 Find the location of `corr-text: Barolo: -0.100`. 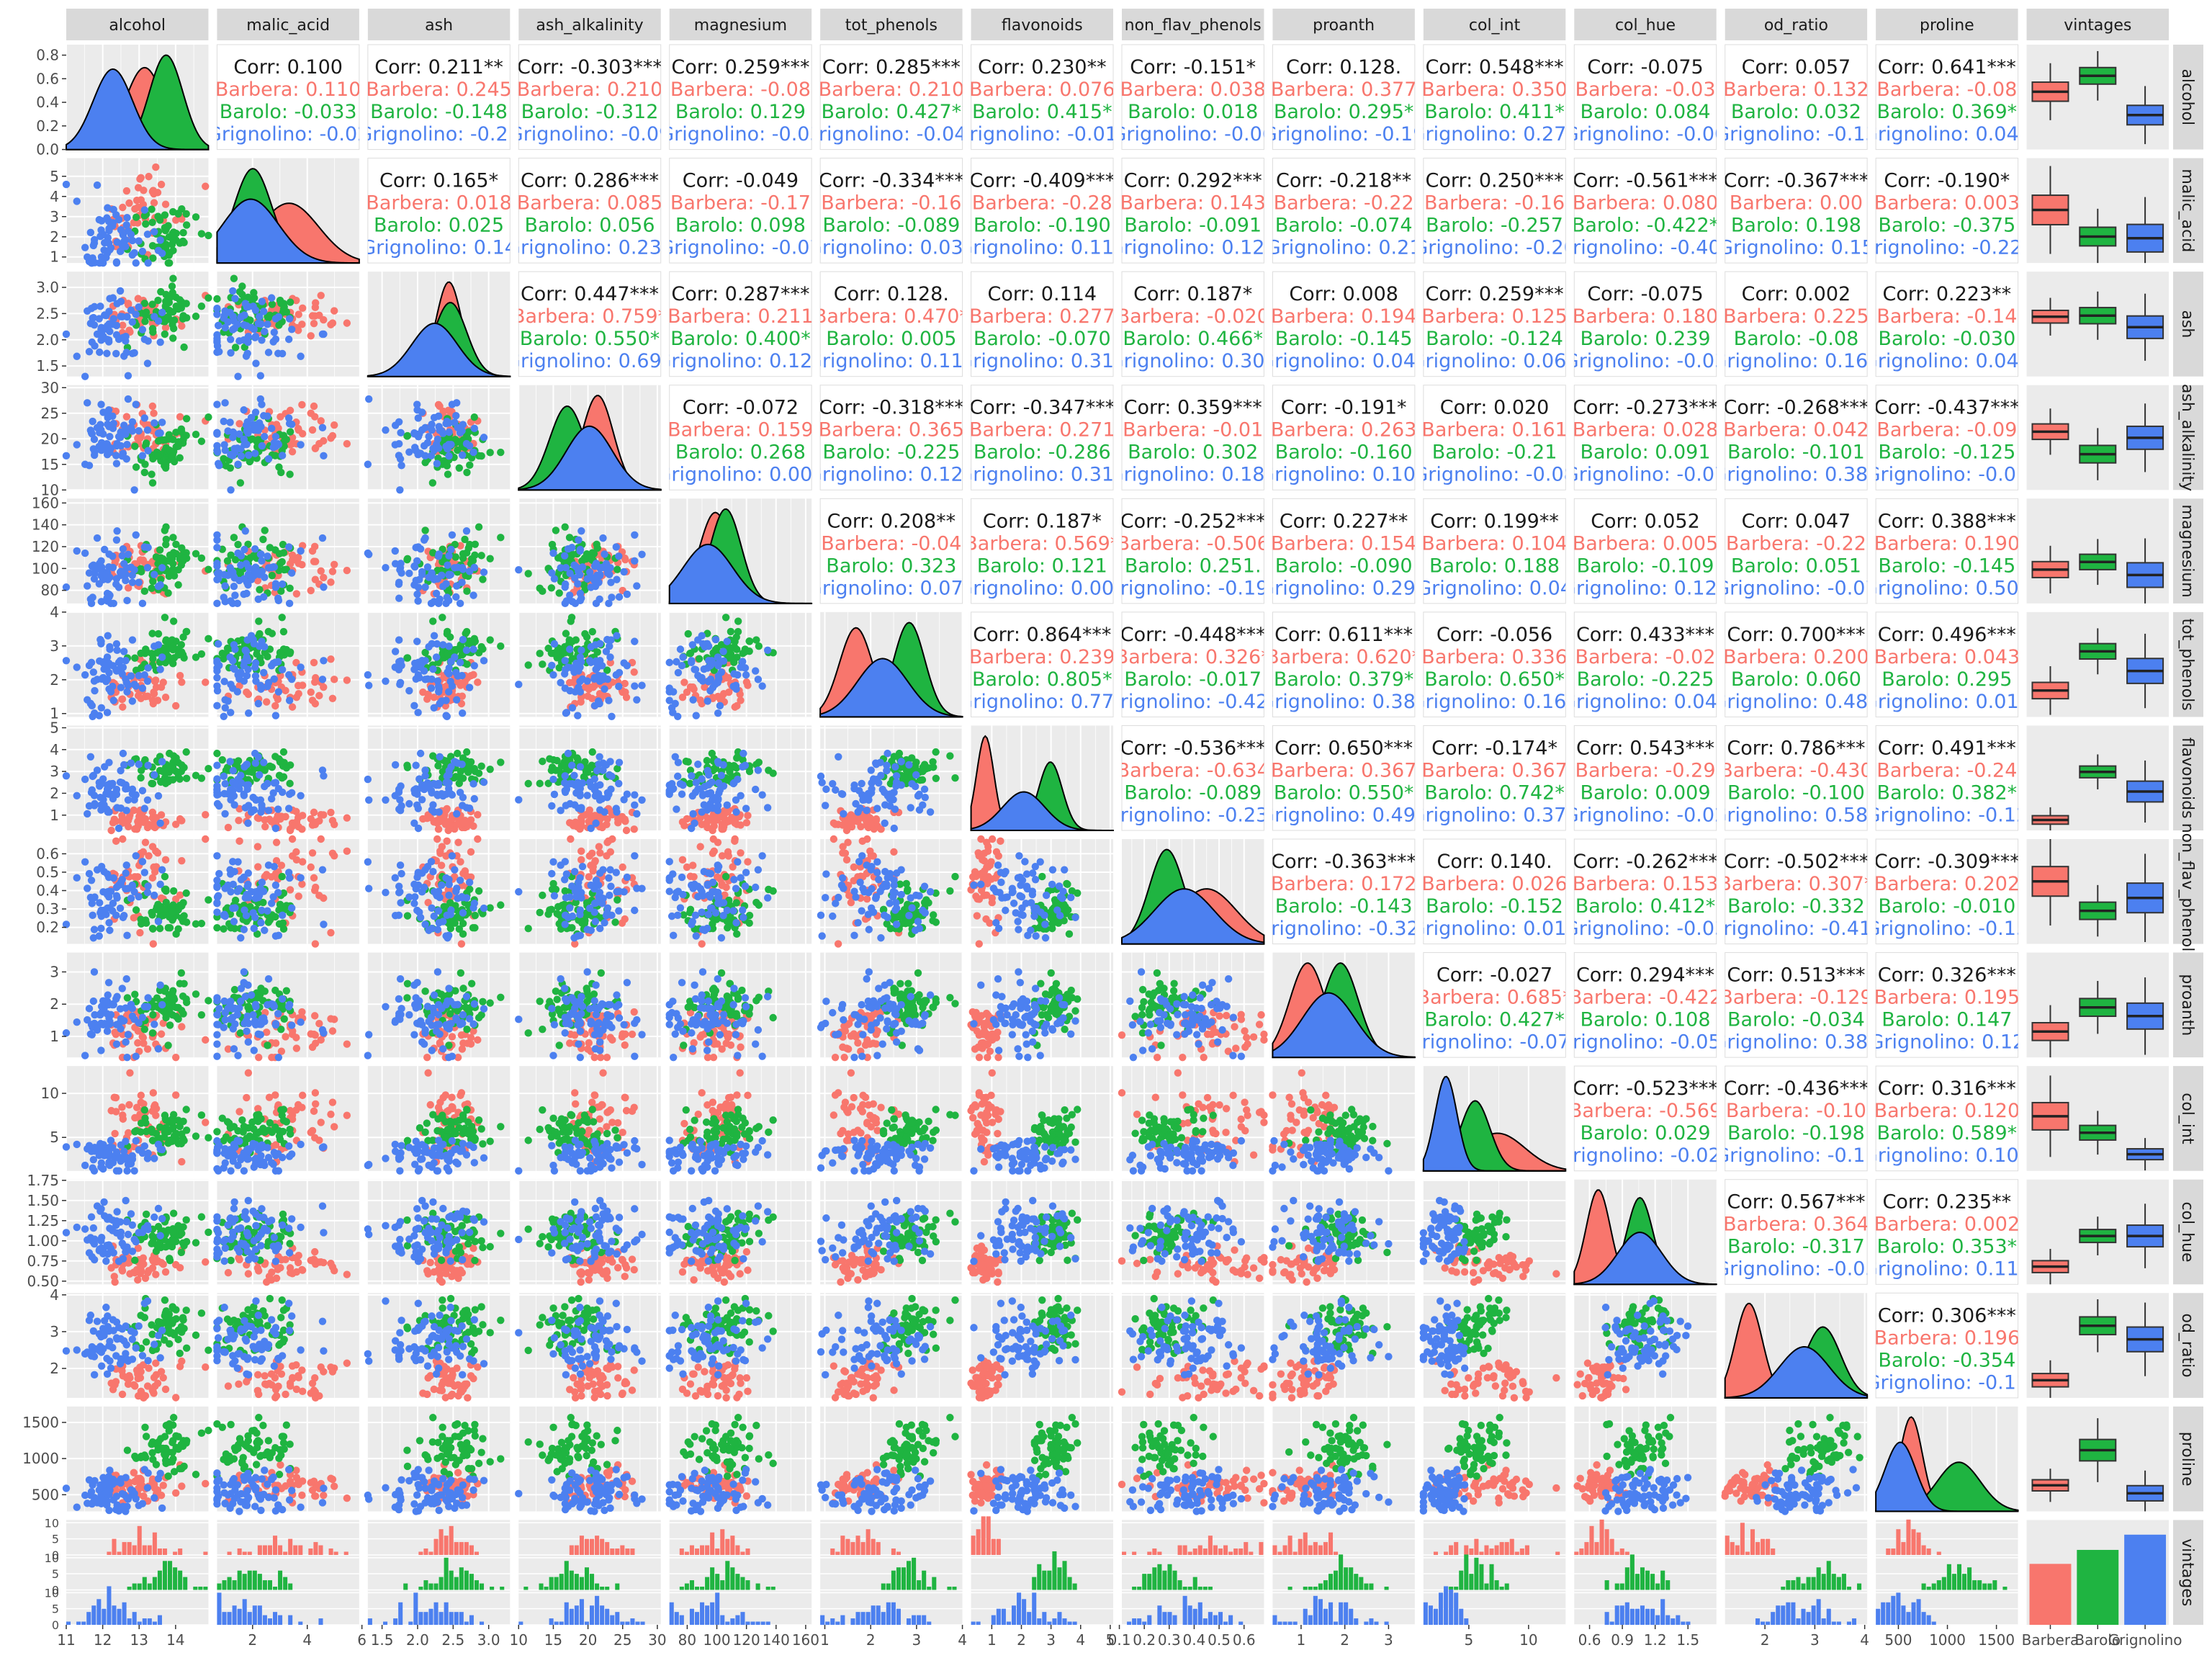

corr-text: Barolo: -0.100 is located at coordinates (1796, 792).